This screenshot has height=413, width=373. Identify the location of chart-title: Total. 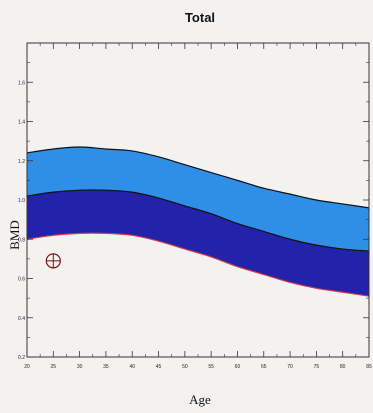
(200, 17).